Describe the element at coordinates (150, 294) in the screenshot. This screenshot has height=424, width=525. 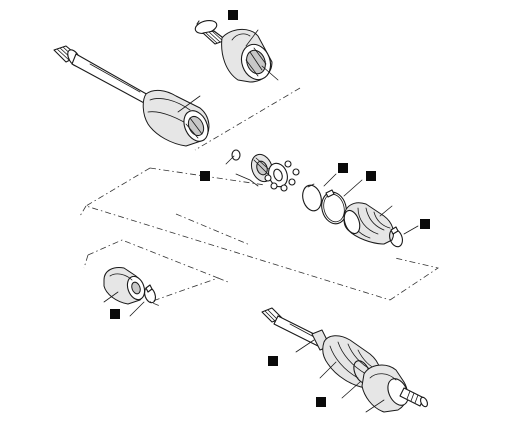
I see `circlip-inboard` at that location.